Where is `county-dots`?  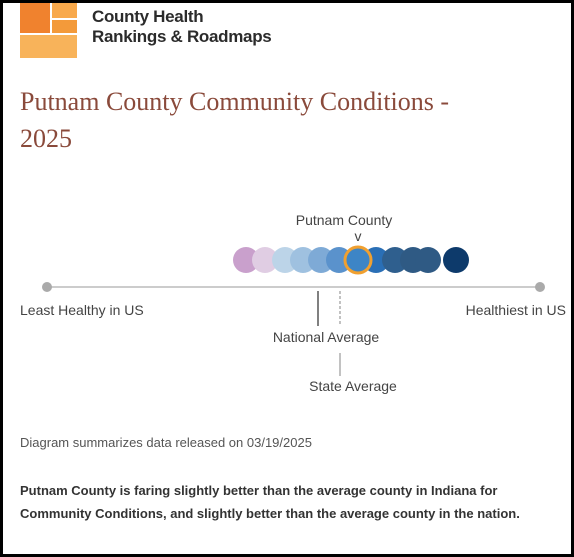
county-dots is located at coordinates (351, 260).